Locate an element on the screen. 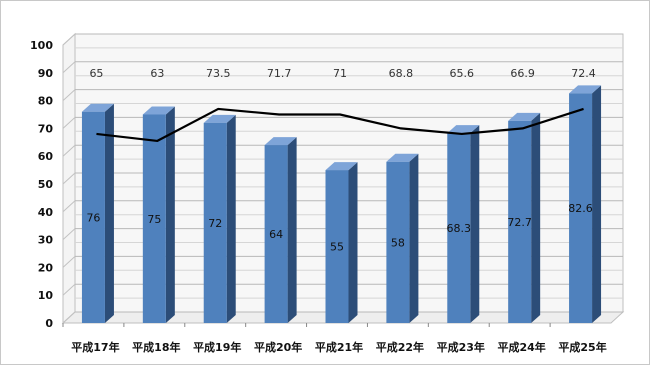 This screenshot has width=652, height=367. line-series is located at coordinates (340, 125).